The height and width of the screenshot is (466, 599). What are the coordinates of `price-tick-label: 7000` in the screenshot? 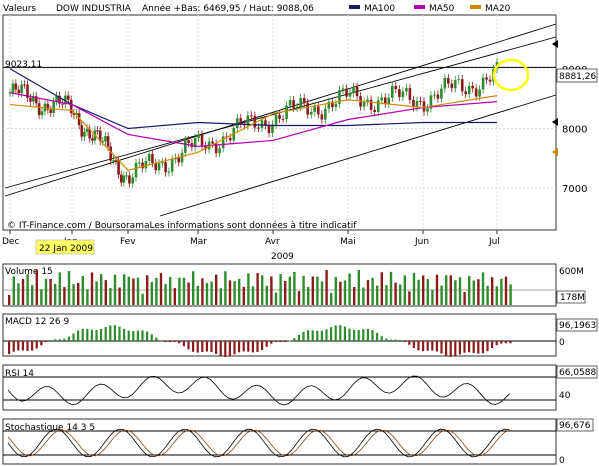 It's located at (574, 189).